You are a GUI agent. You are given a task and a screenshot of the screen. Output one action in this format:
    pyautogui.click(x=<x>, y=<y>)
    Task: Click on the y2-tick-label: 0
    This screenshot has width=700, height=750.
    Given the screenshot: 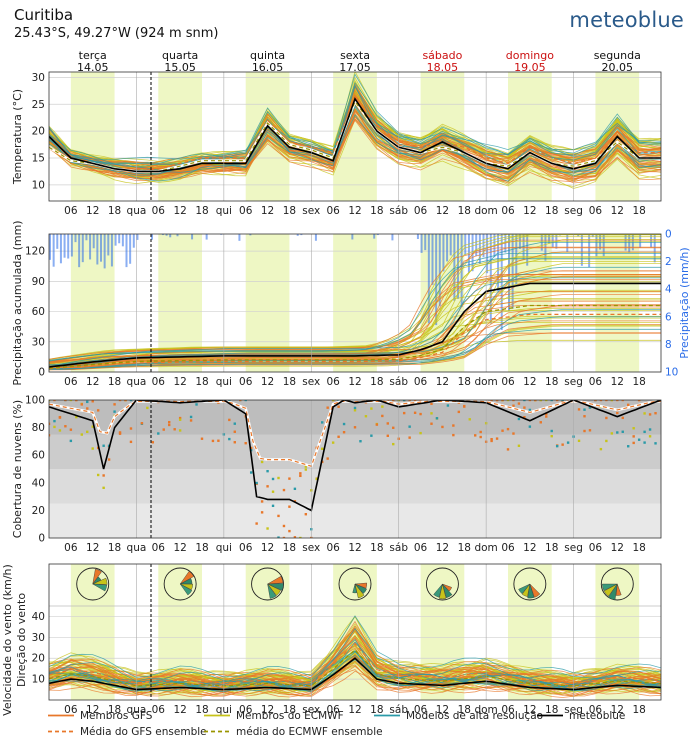 What is the action you would take?
    pyautogui.click(x=668, y=235)
    